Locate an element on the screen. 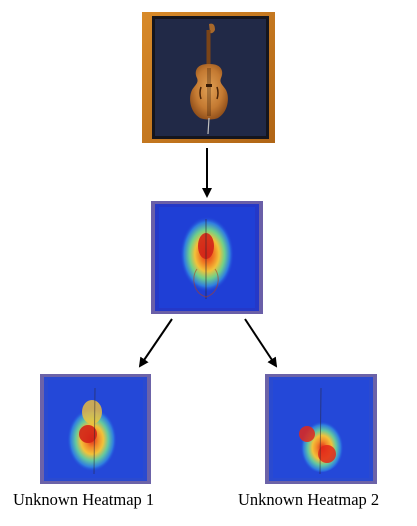  arrow-center-to-left is located at coordinates (155, 343).